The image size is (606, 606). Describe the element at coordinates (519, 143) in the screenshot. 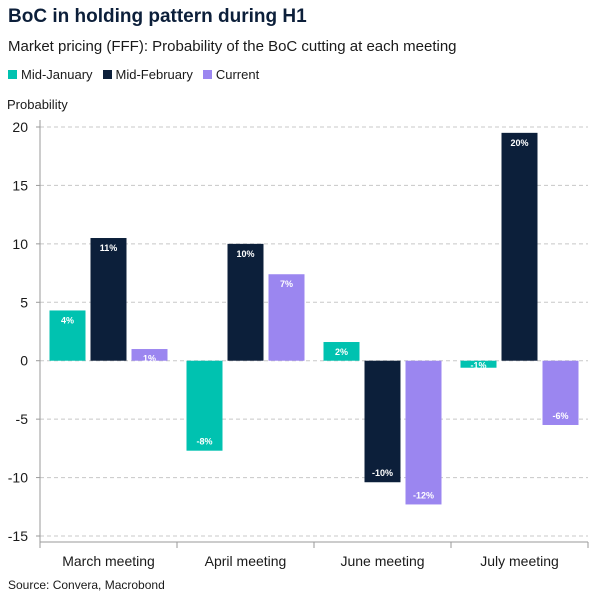

I see `data-label-mid-february-3: 20%` at that location.